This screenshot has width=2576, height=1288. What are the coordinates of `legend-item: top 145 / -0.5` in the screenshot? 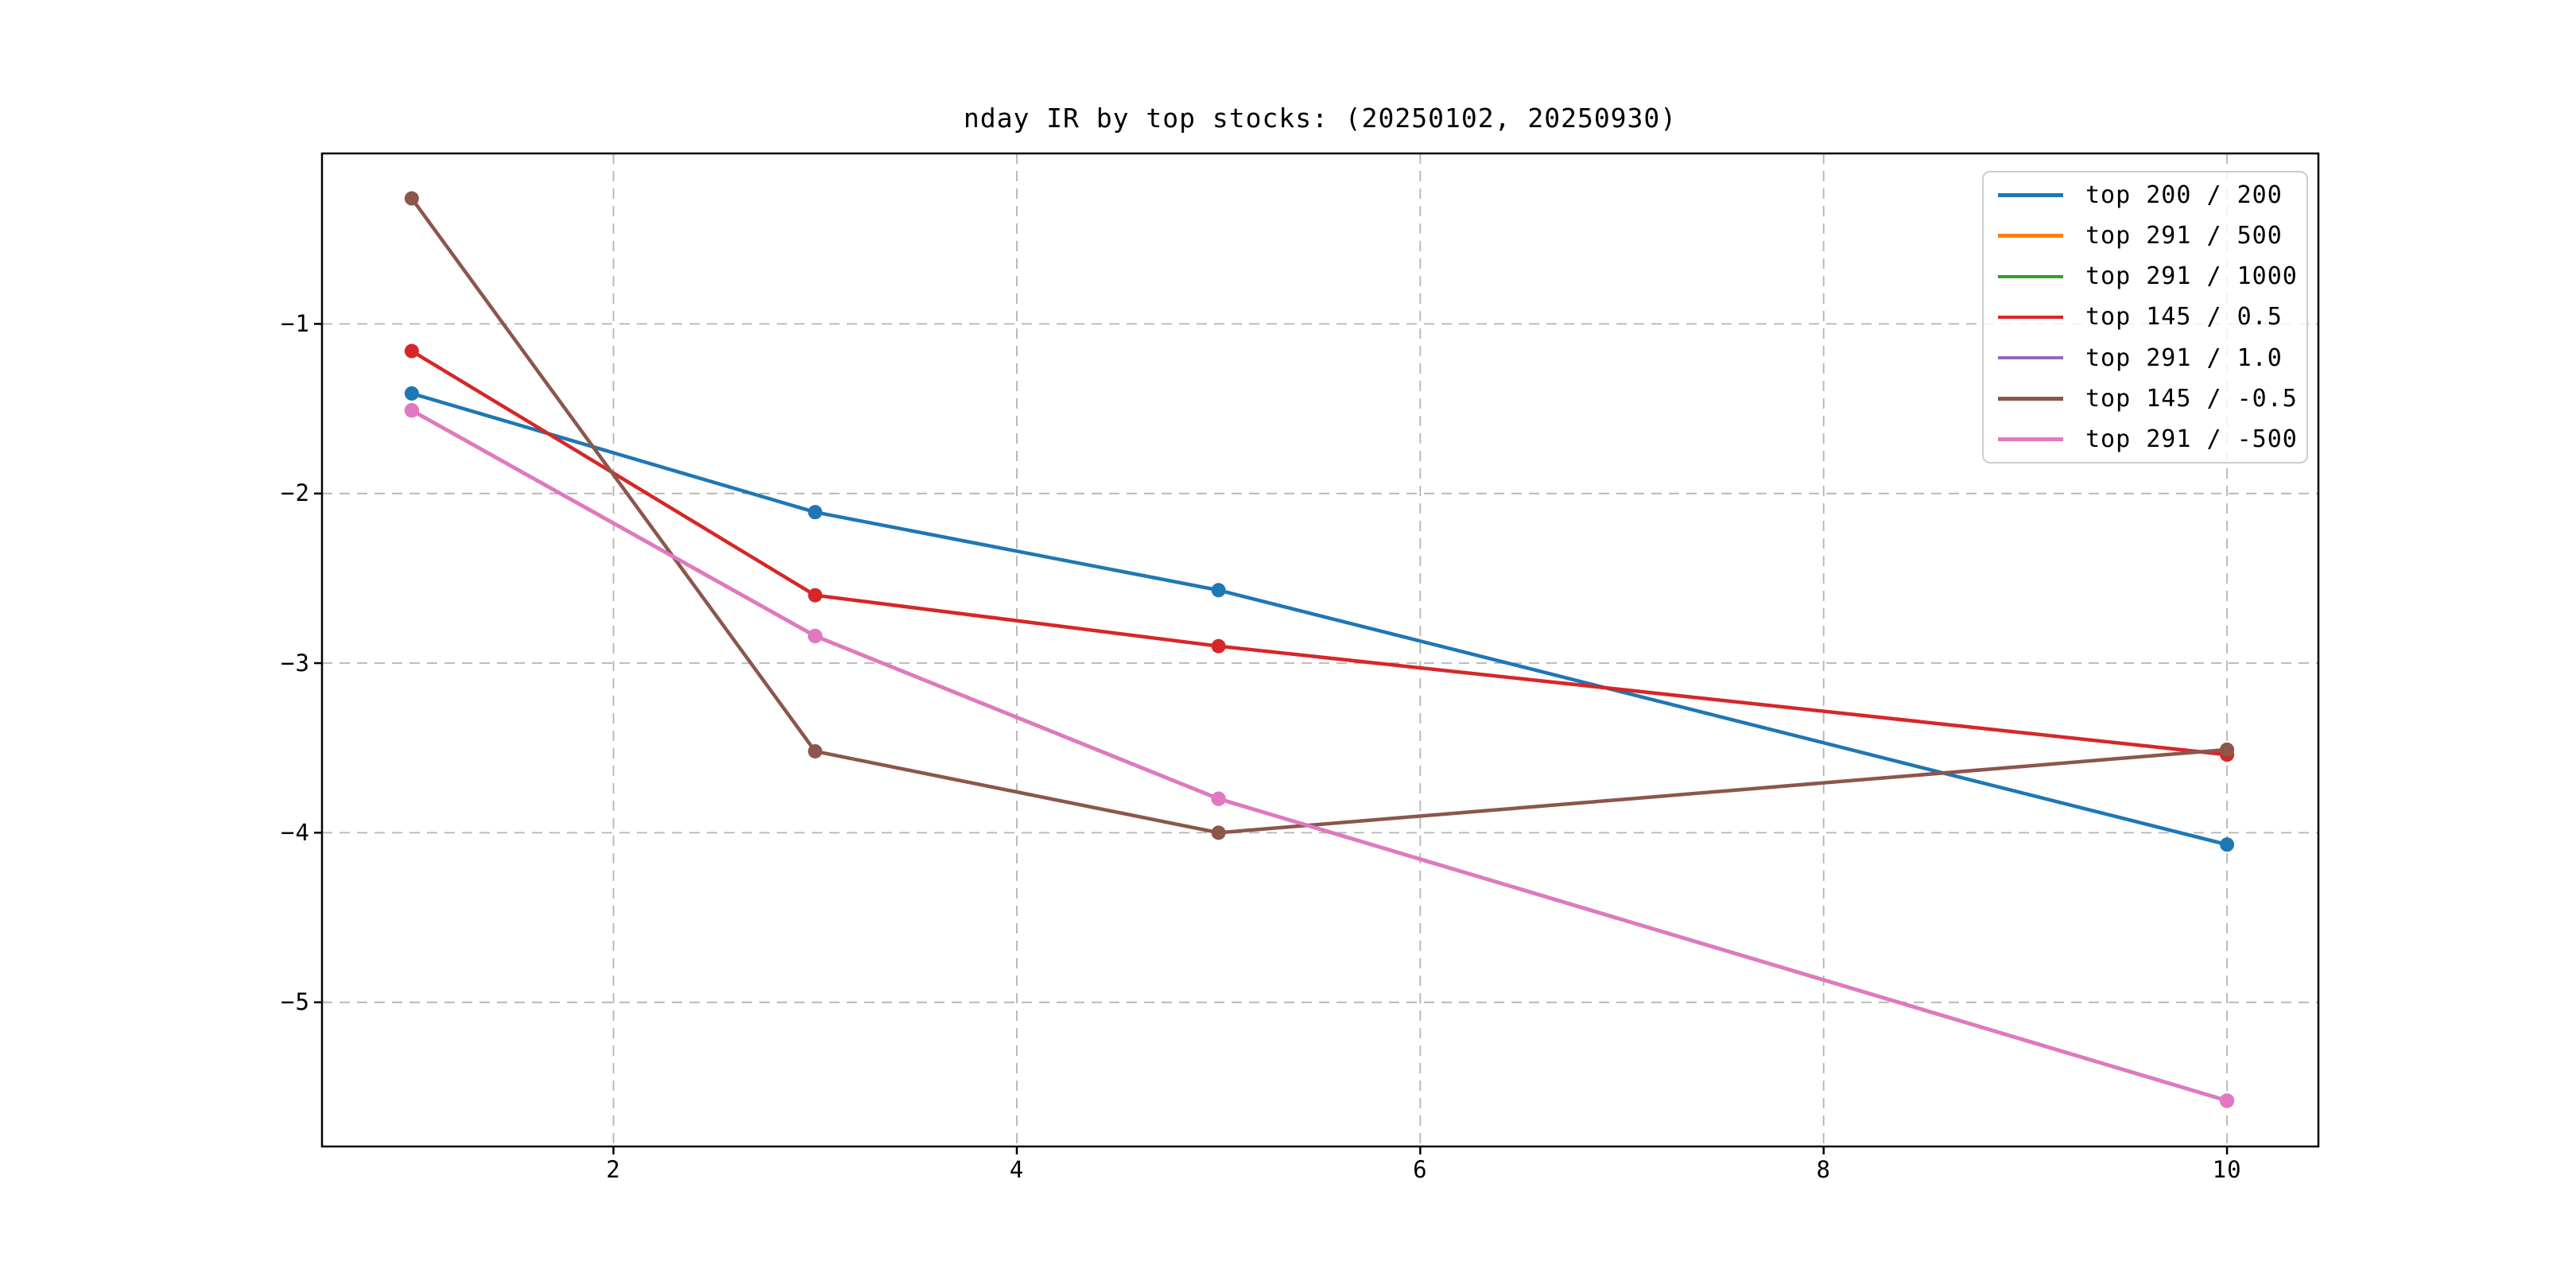 It's located at (2152, 398).